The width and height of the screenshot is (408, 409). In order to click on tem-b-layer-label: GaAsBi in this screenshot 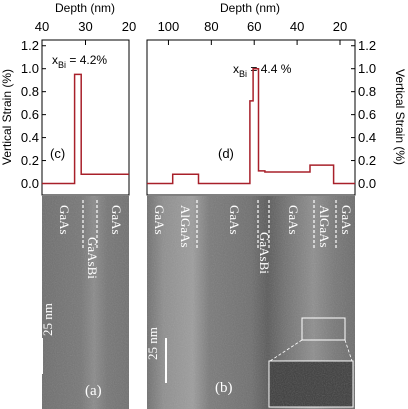, I will do `click(264, 253)`.